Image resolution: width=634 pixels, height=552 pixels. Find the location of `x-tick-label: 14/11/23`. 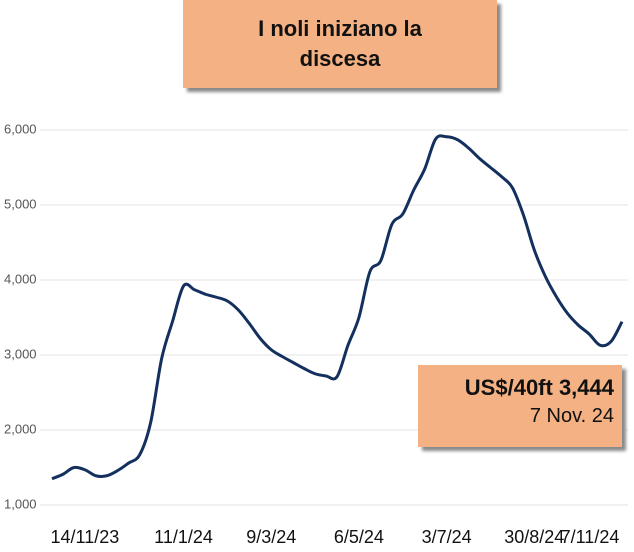

x-tick-label: 14/11/23 is located at coordinates (85, 537).